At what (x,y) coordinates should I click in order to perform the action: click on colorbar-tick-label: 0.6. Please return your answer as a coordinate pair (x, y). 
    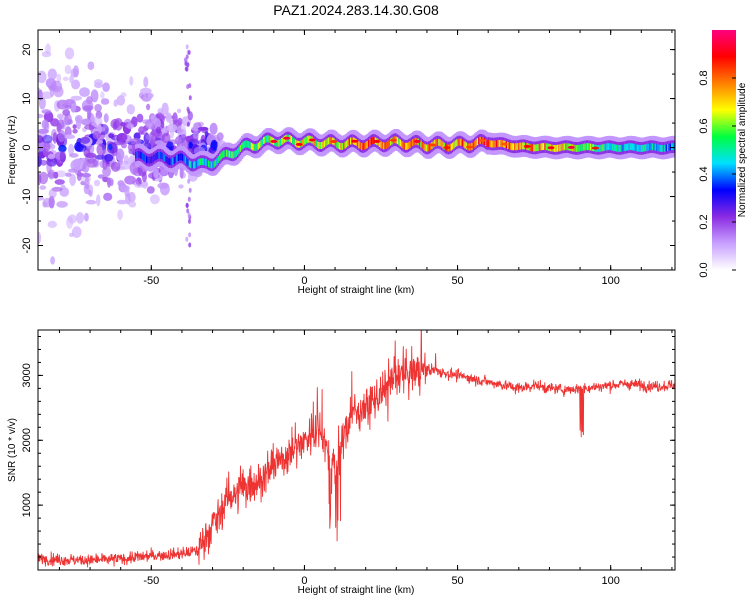
    Looking at the image, I should click on (704, 125).